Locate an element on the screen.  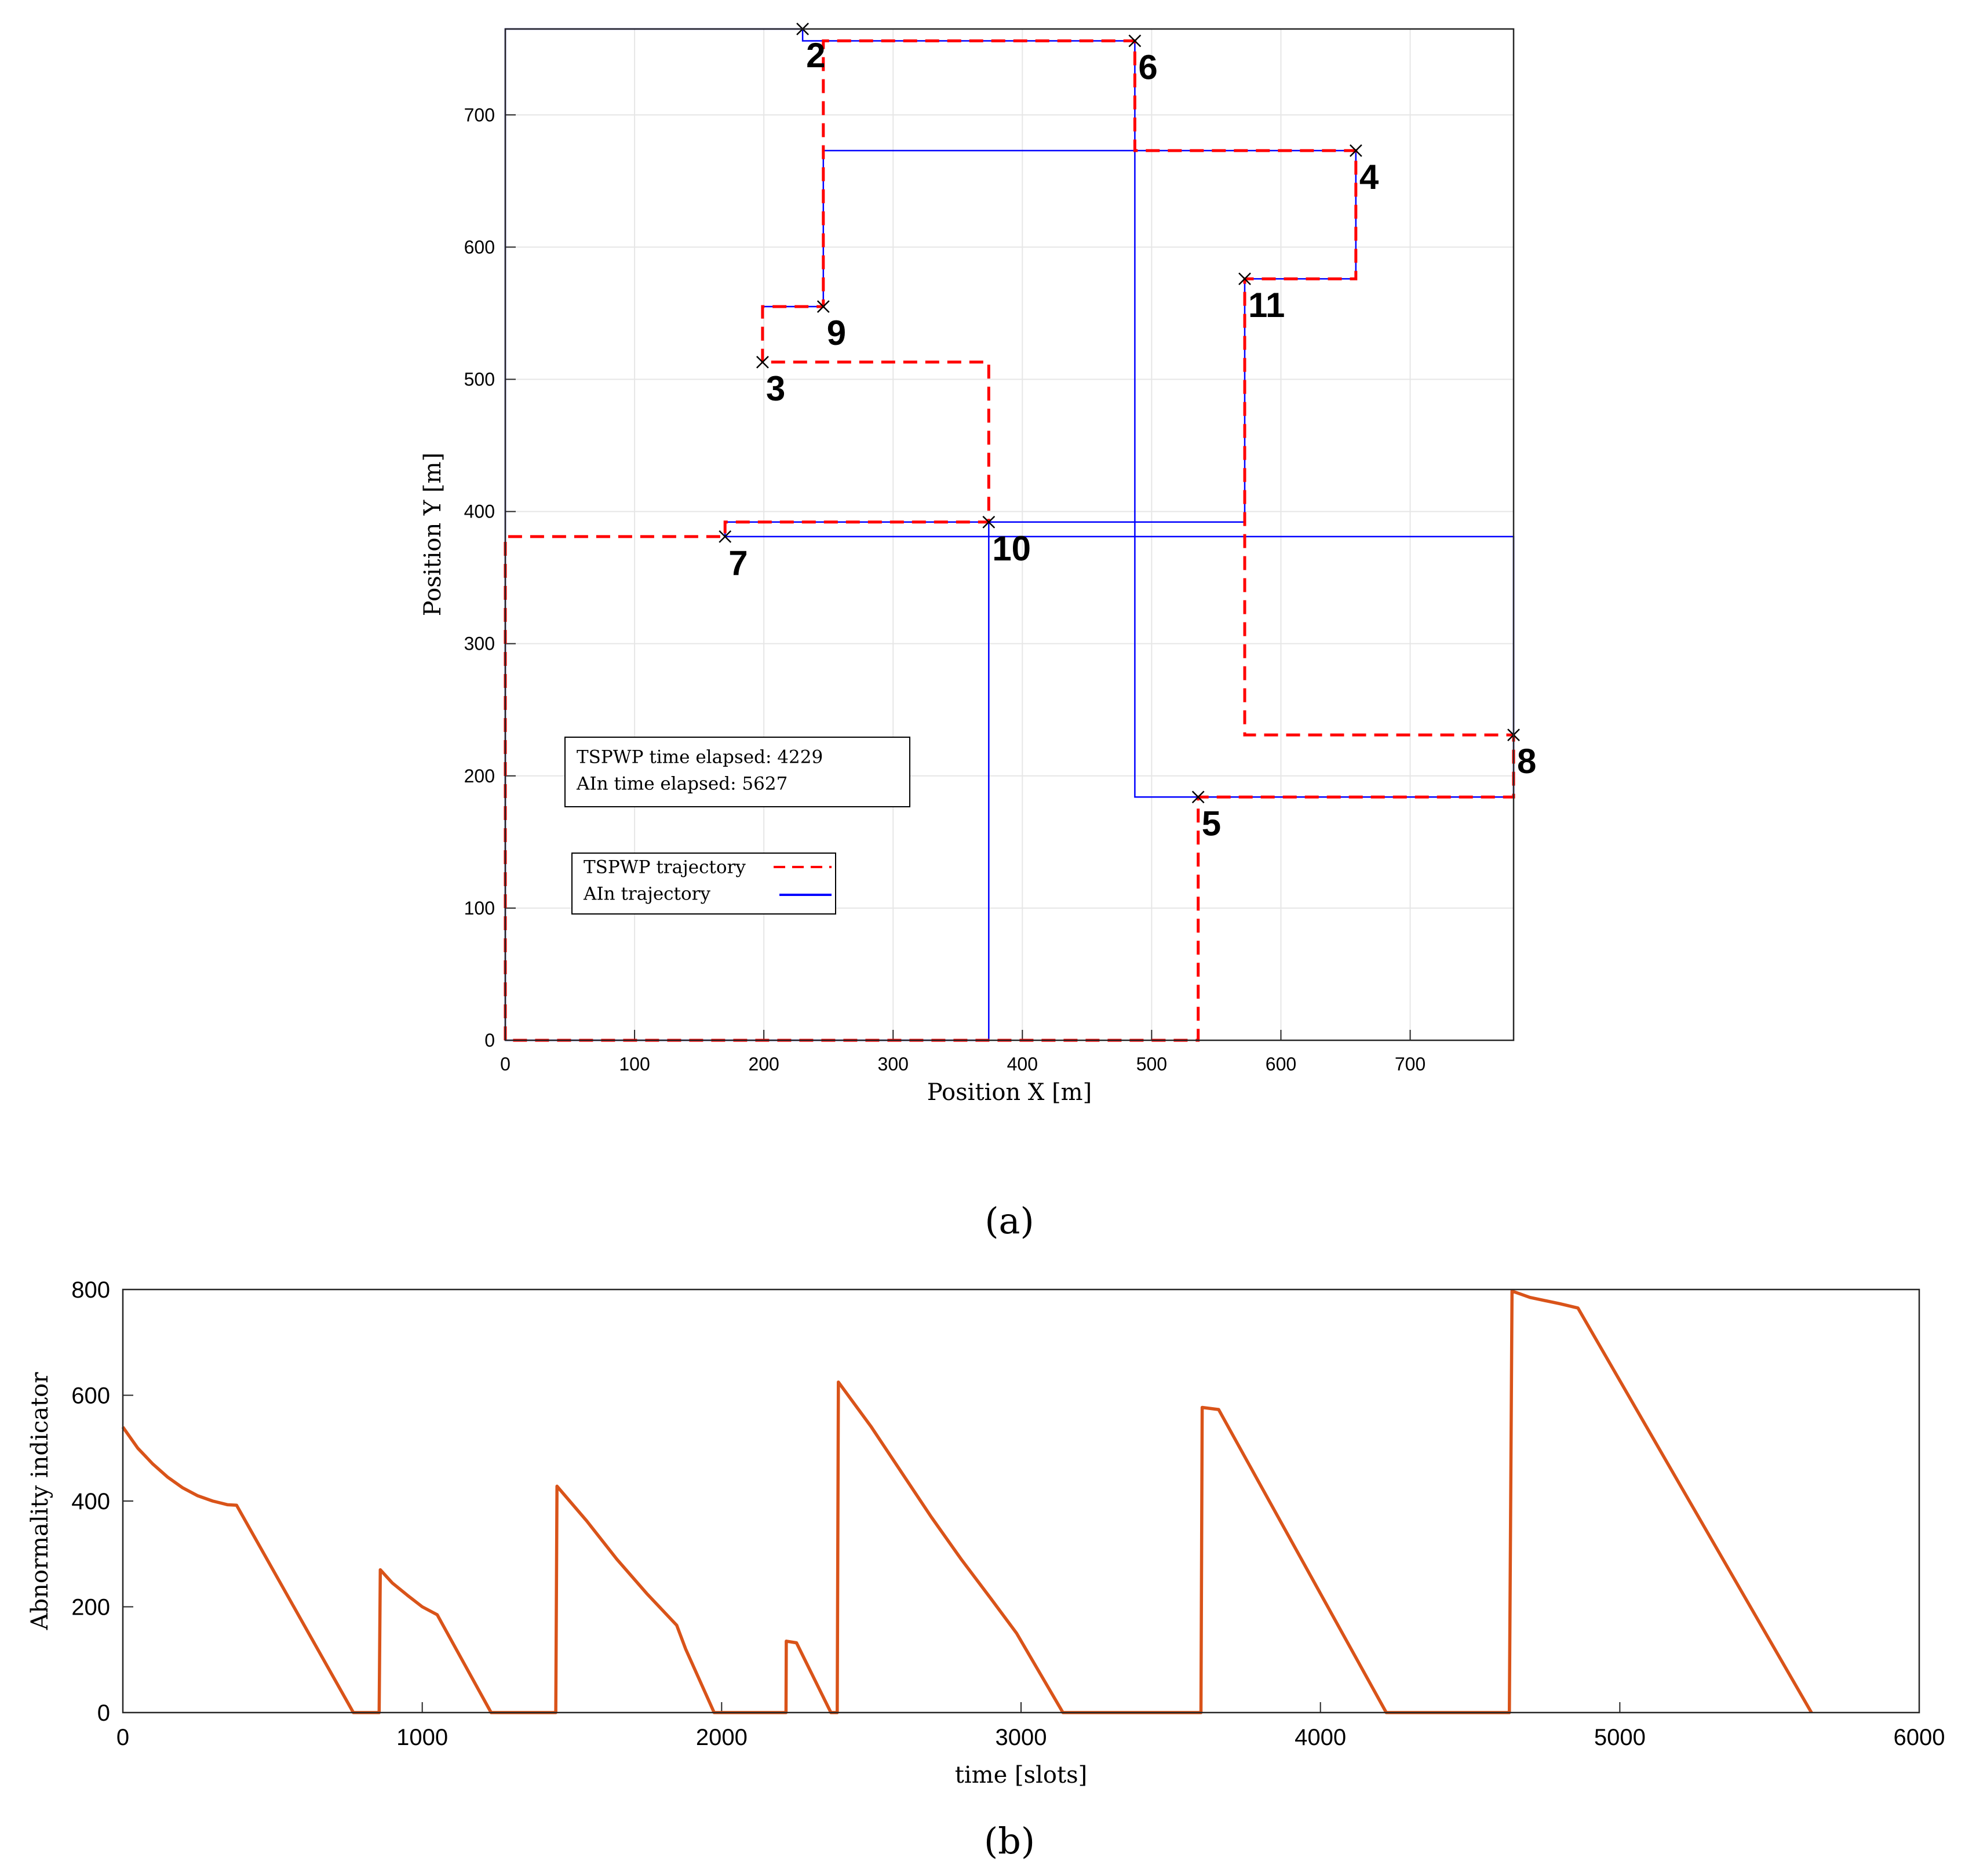
legend-box is located at coordinates (703, 884).